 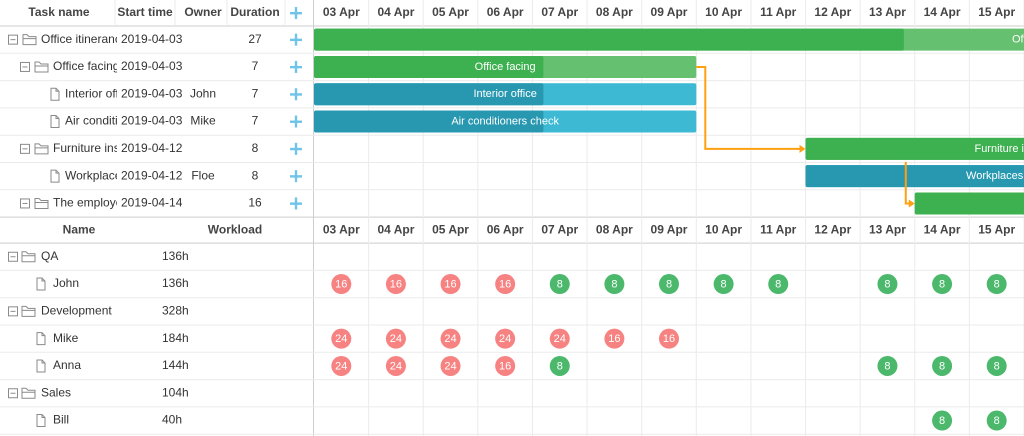 I want to click on bar-label: Office facing, so click(x=505, y=67).